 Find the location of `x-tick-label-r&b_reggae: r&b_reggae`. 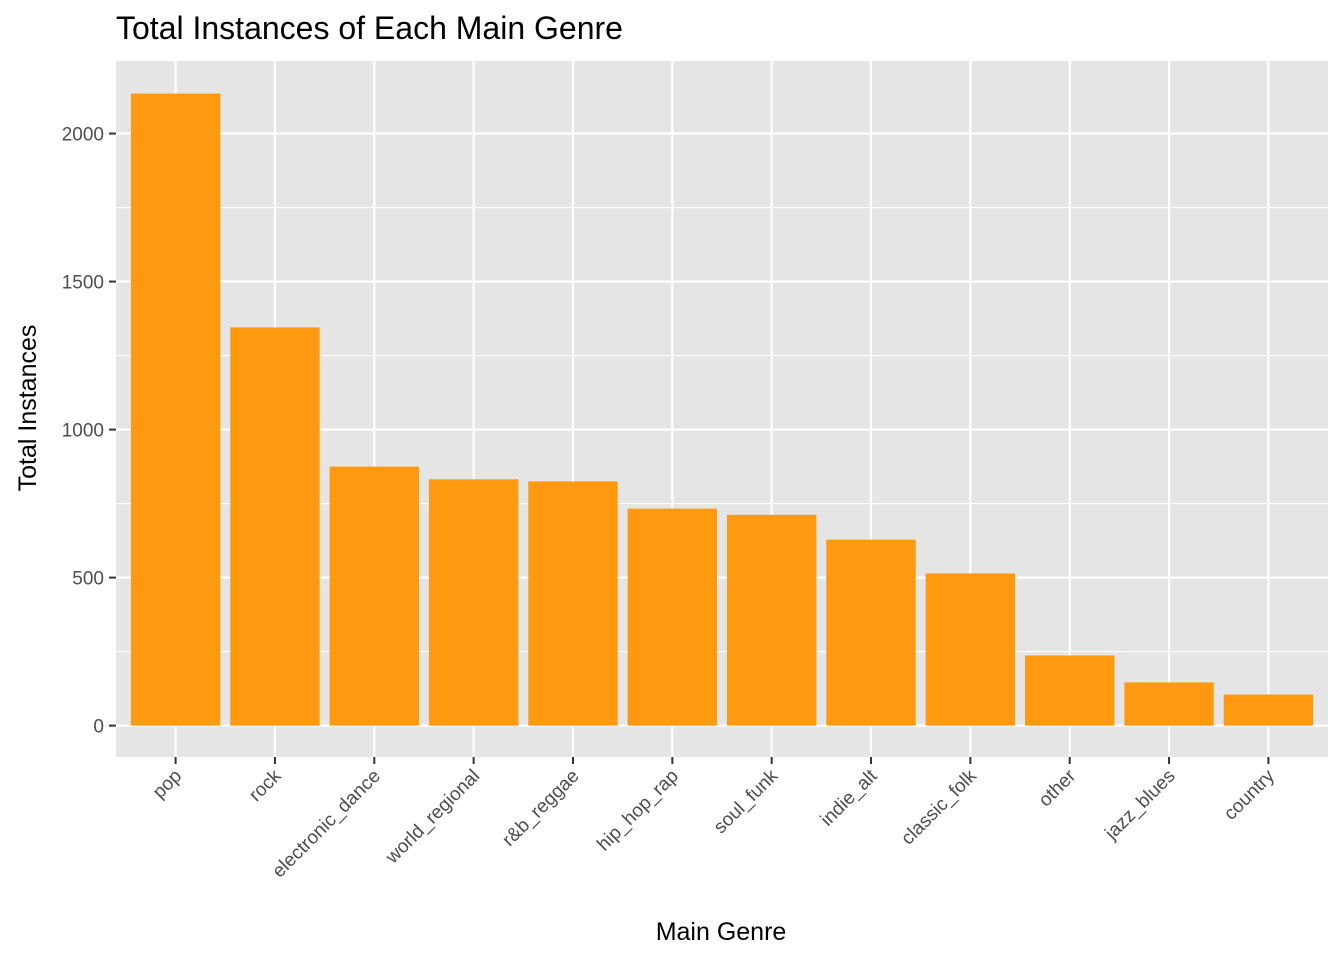

x-tick-label-r&b_reggae: r&b_reggae is located at coordinates (540, 808).